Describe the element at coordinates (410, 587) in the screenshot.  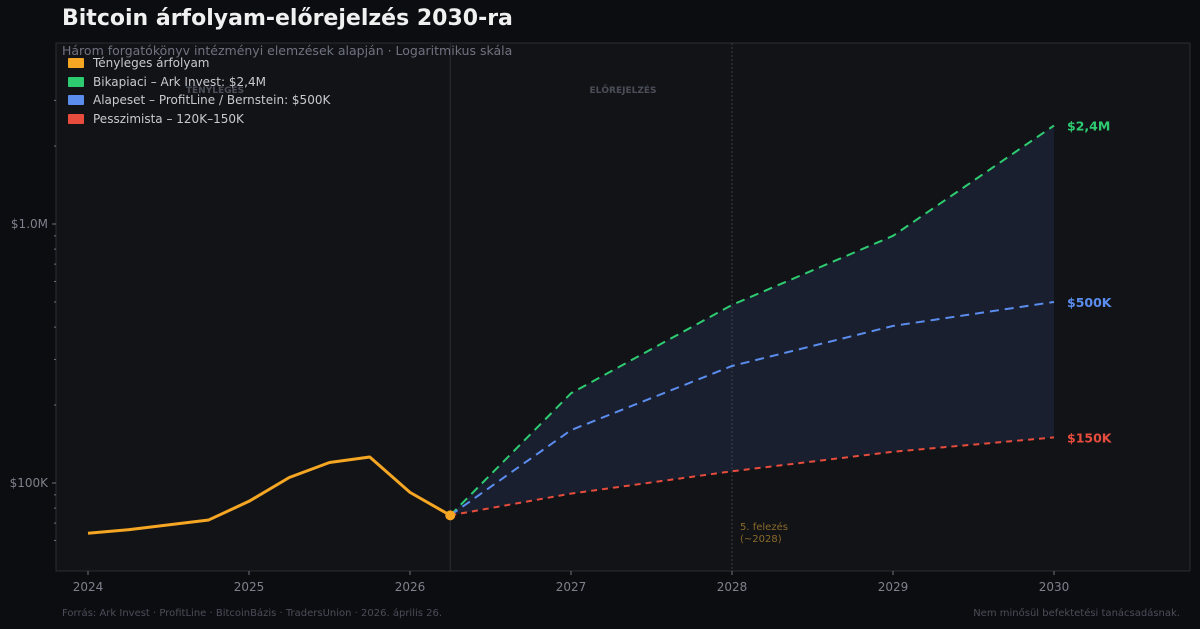
I see `x-tick-label: 2026` at that location.